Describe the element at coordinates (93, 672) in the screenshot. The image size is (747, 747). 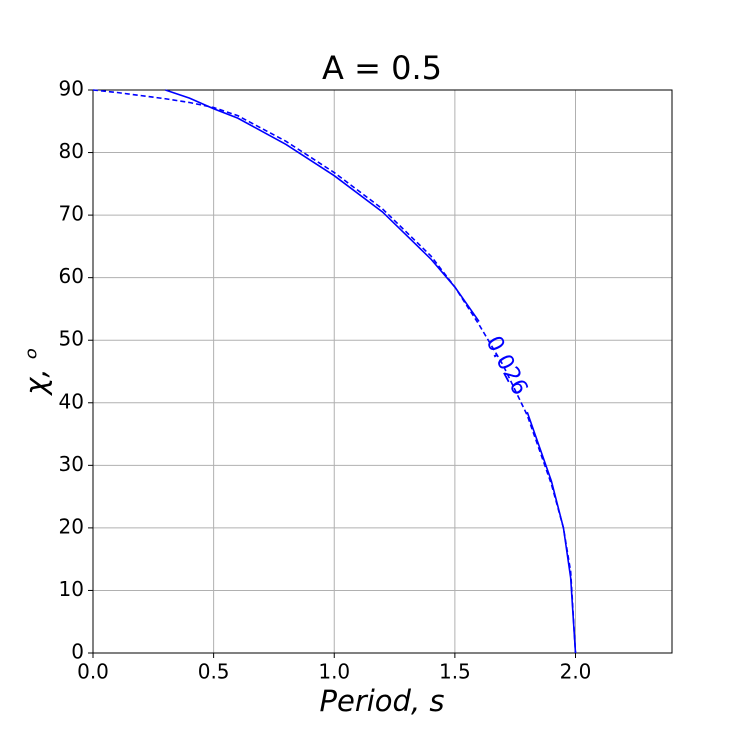
I see `x-tick-label: 0.0` at that location.